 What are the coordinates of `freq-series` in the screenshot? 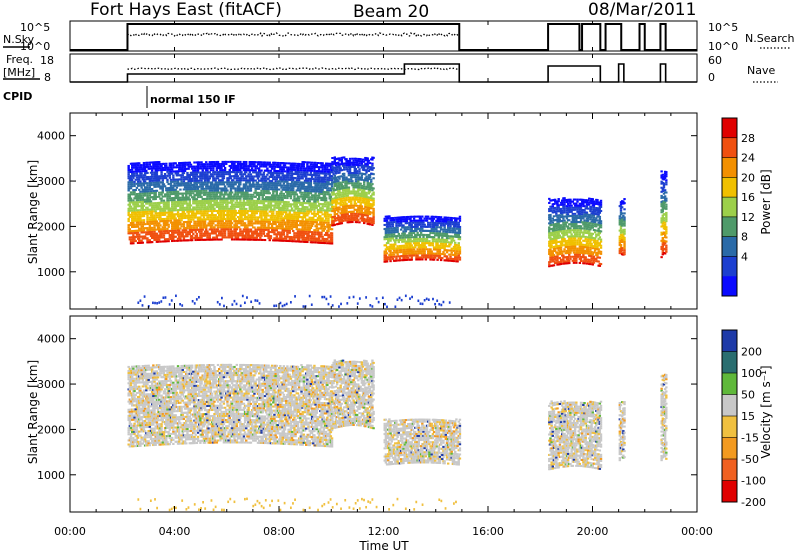 It's located at (383, 73).